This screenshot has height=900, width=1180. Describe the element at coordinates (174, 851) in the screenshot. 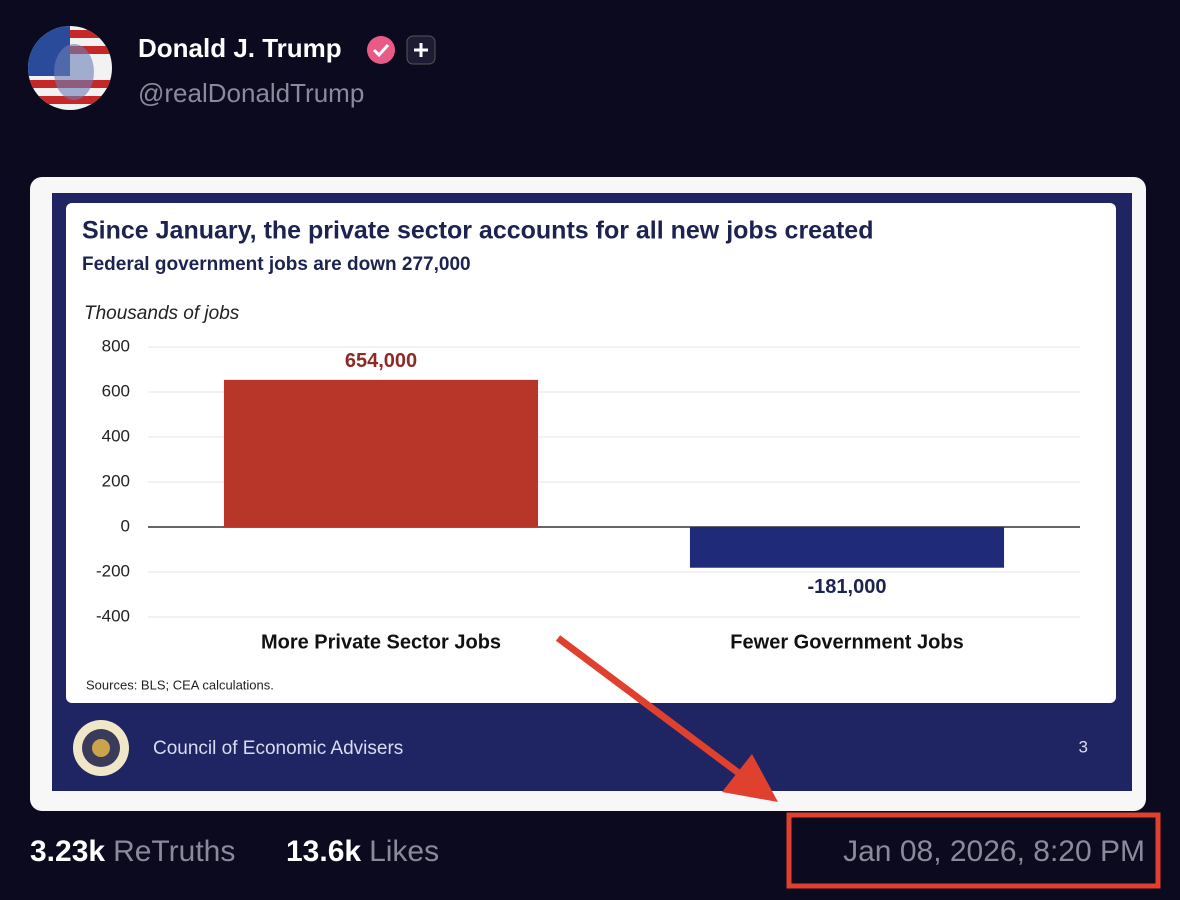

I see `retruths-label: ReTruths` at that location.